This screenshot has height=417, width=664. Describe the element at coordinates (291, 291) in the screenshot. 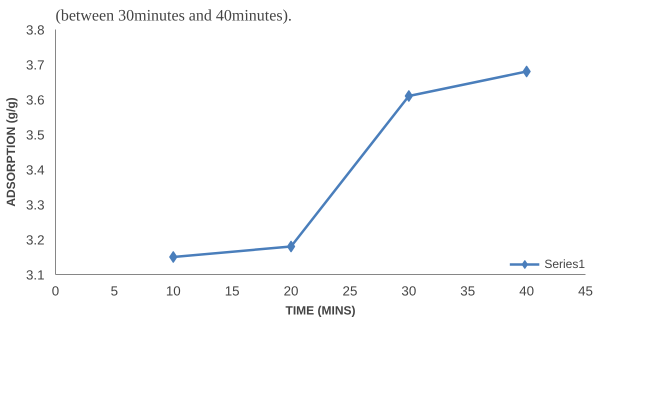

I see `x-tick-label: 20` at that location.